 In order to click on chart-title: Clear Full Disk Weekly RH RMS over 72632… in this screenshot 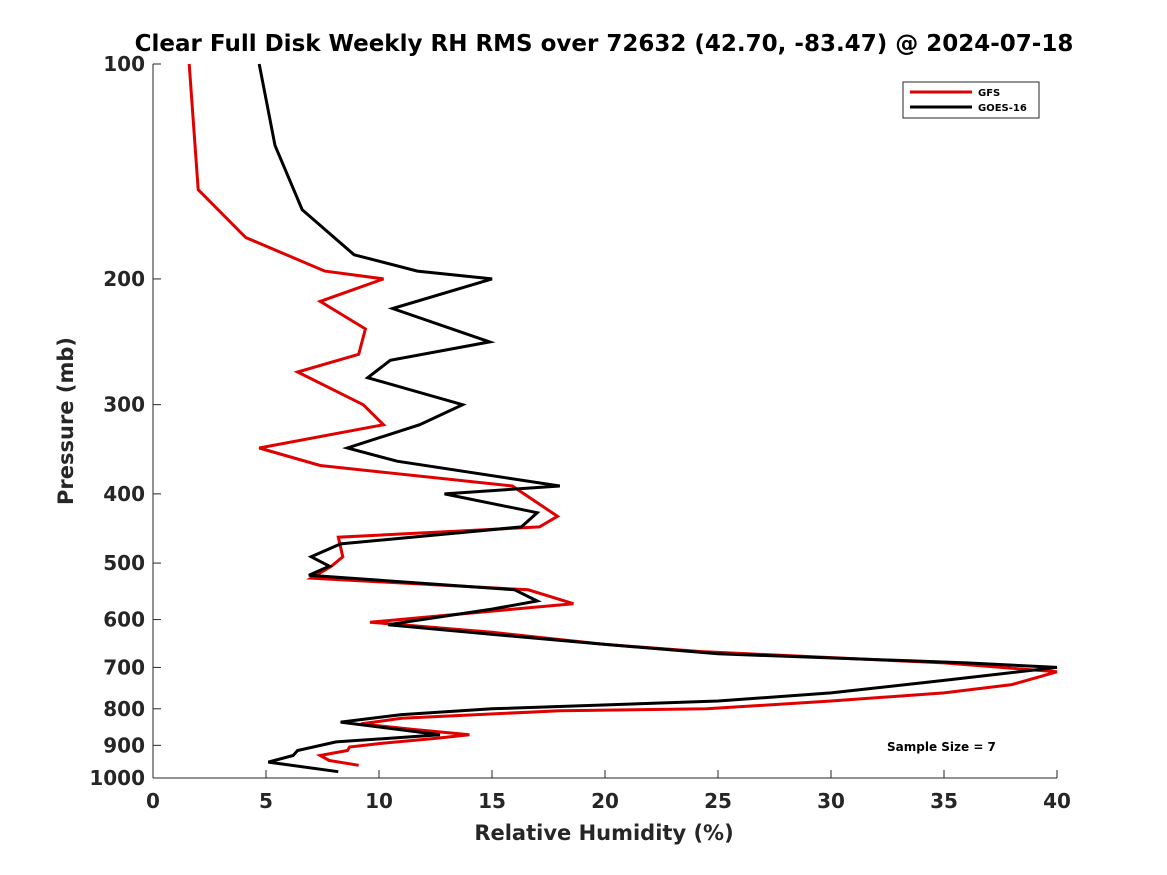, I will do `click(604, 44)`.